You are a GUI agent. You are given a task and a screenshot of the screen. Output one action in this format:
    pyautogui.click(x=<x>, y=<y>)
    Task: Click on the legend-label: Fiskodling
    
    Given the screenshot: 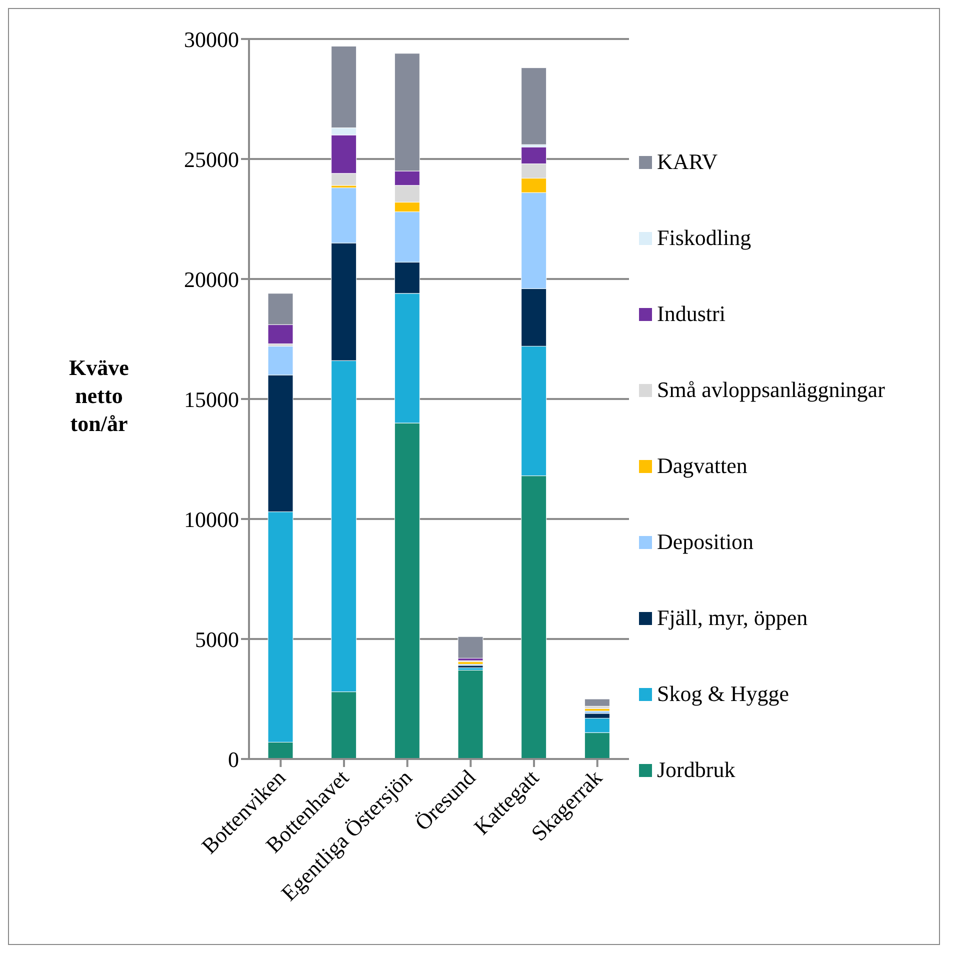 What is the action you would take?
    pyautogui.click(x=704, y=238)
    